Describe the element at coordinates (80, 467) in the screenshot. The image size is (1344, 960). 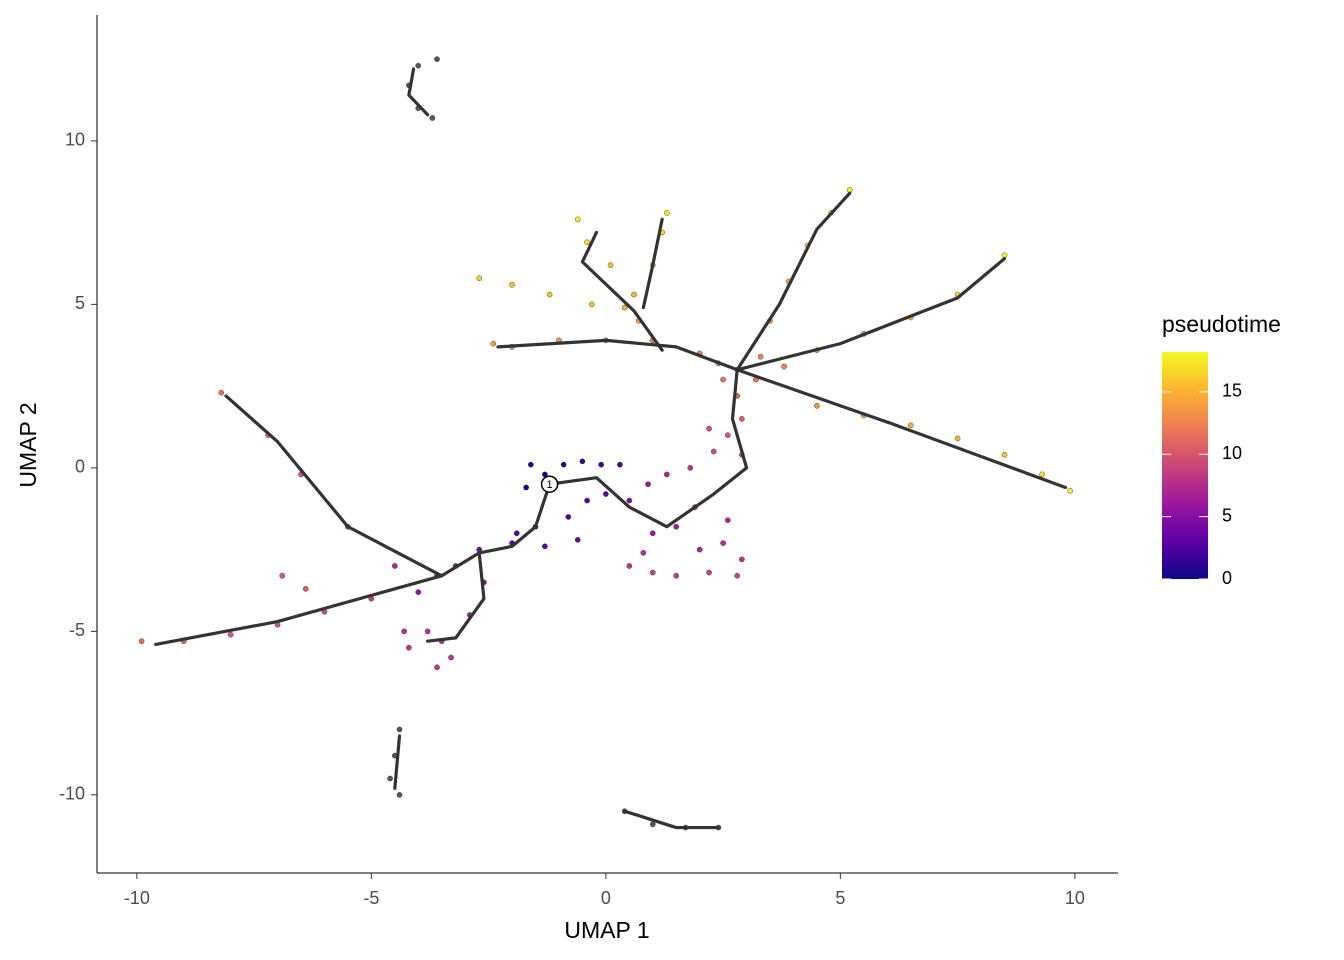
I see `y-tick-label: 0` at that location.